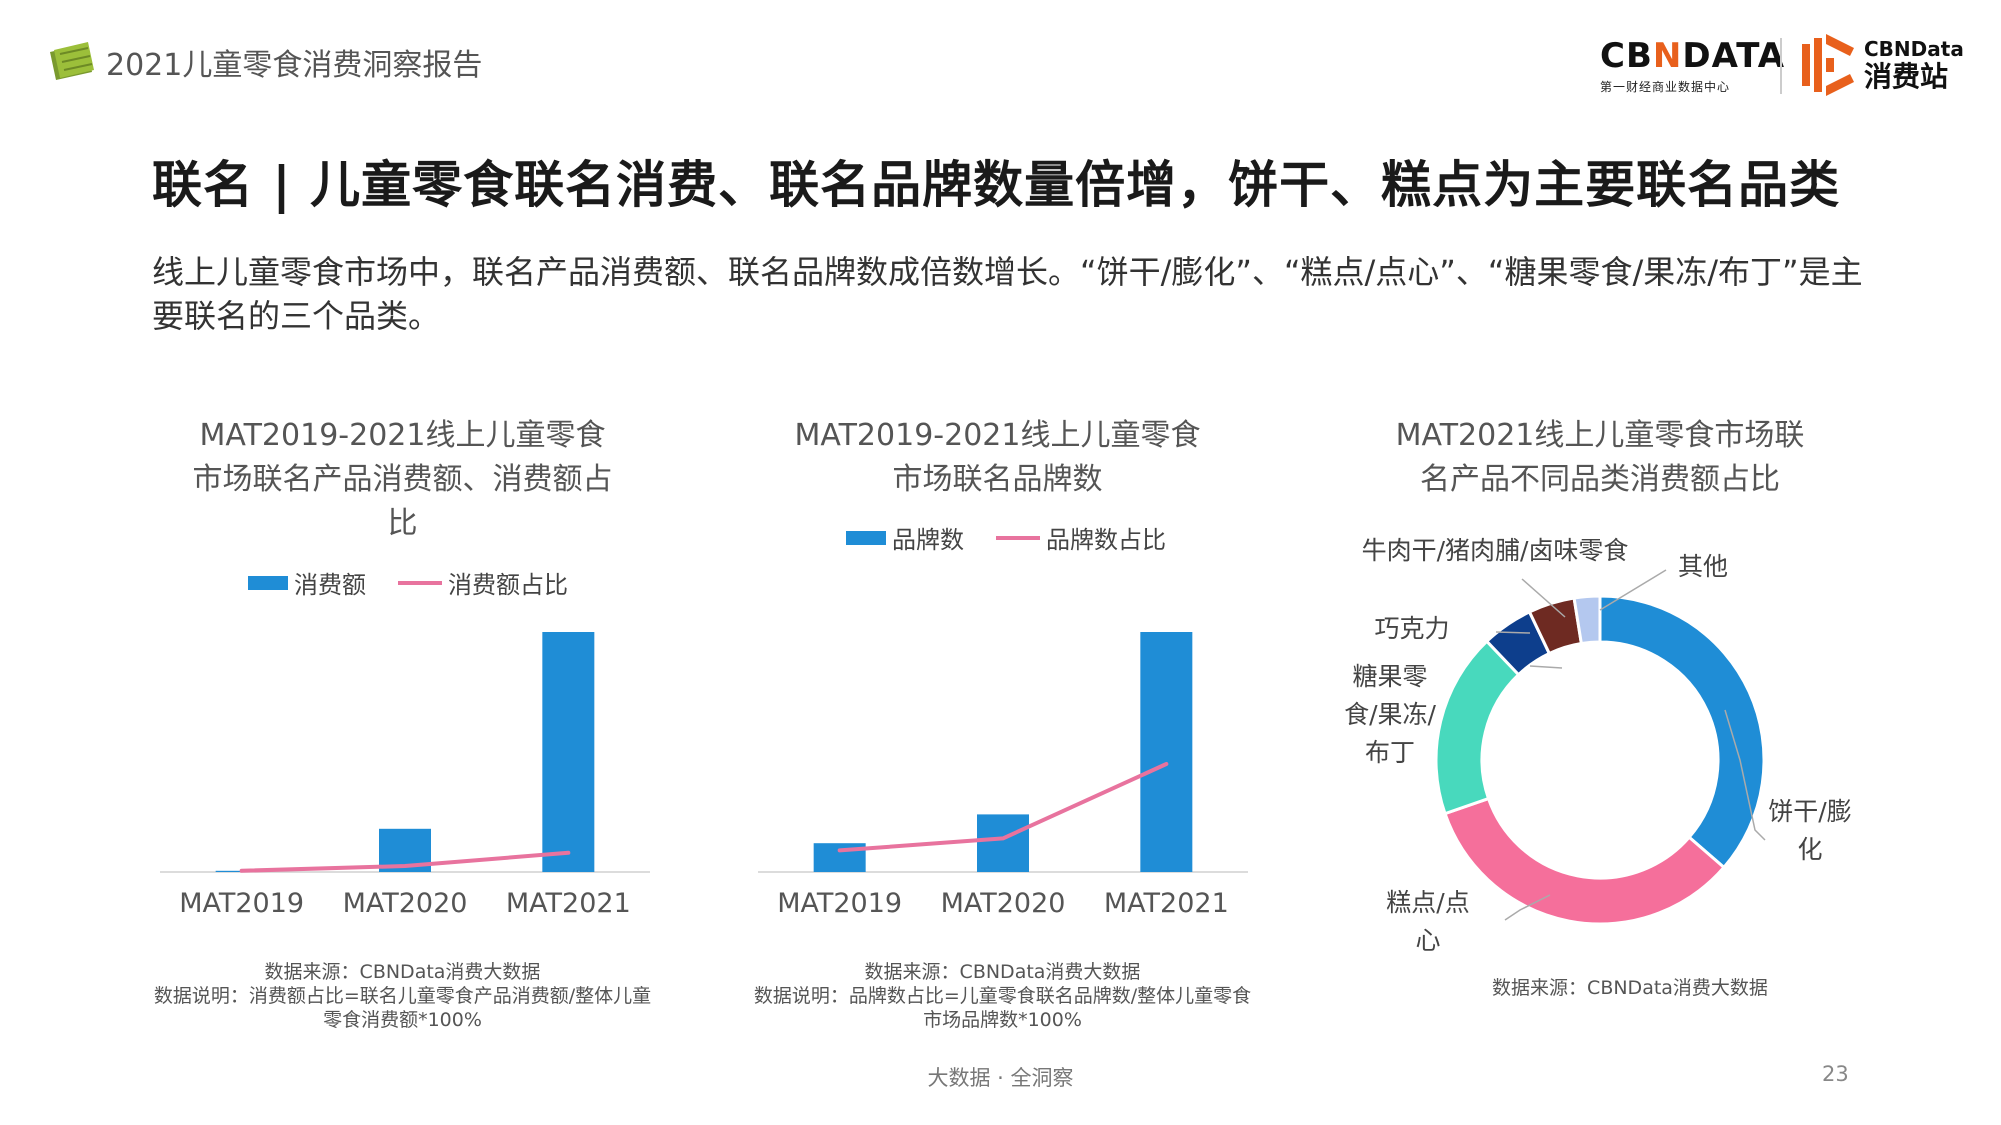  Describe the element at coordinates (997, 457) in the screenshot. I see `chart2-title: MAT2019-2021线上儿童零食 市场联名品牌数` at that location.